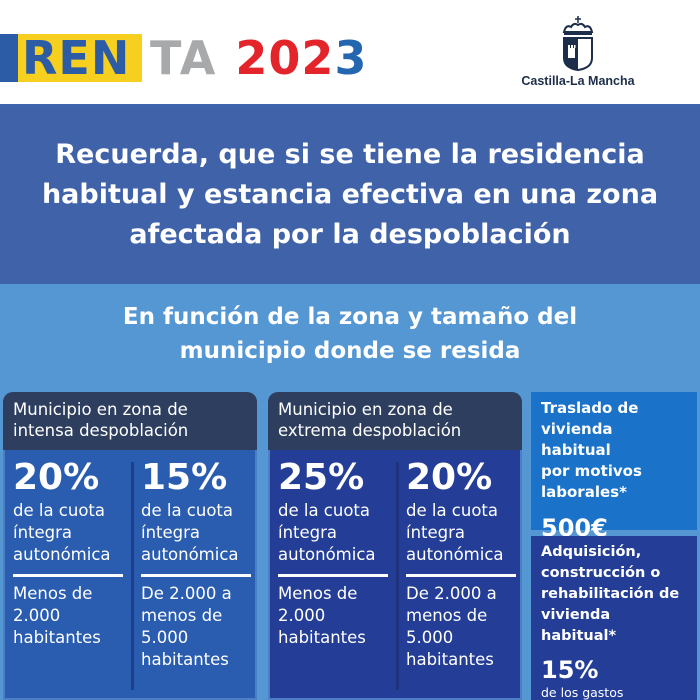 The image size is (700, 700). What do you see at coordinates (76, 58) in the screenshot?
I see `renta-part1: REN` at bounding box center [76, 58].